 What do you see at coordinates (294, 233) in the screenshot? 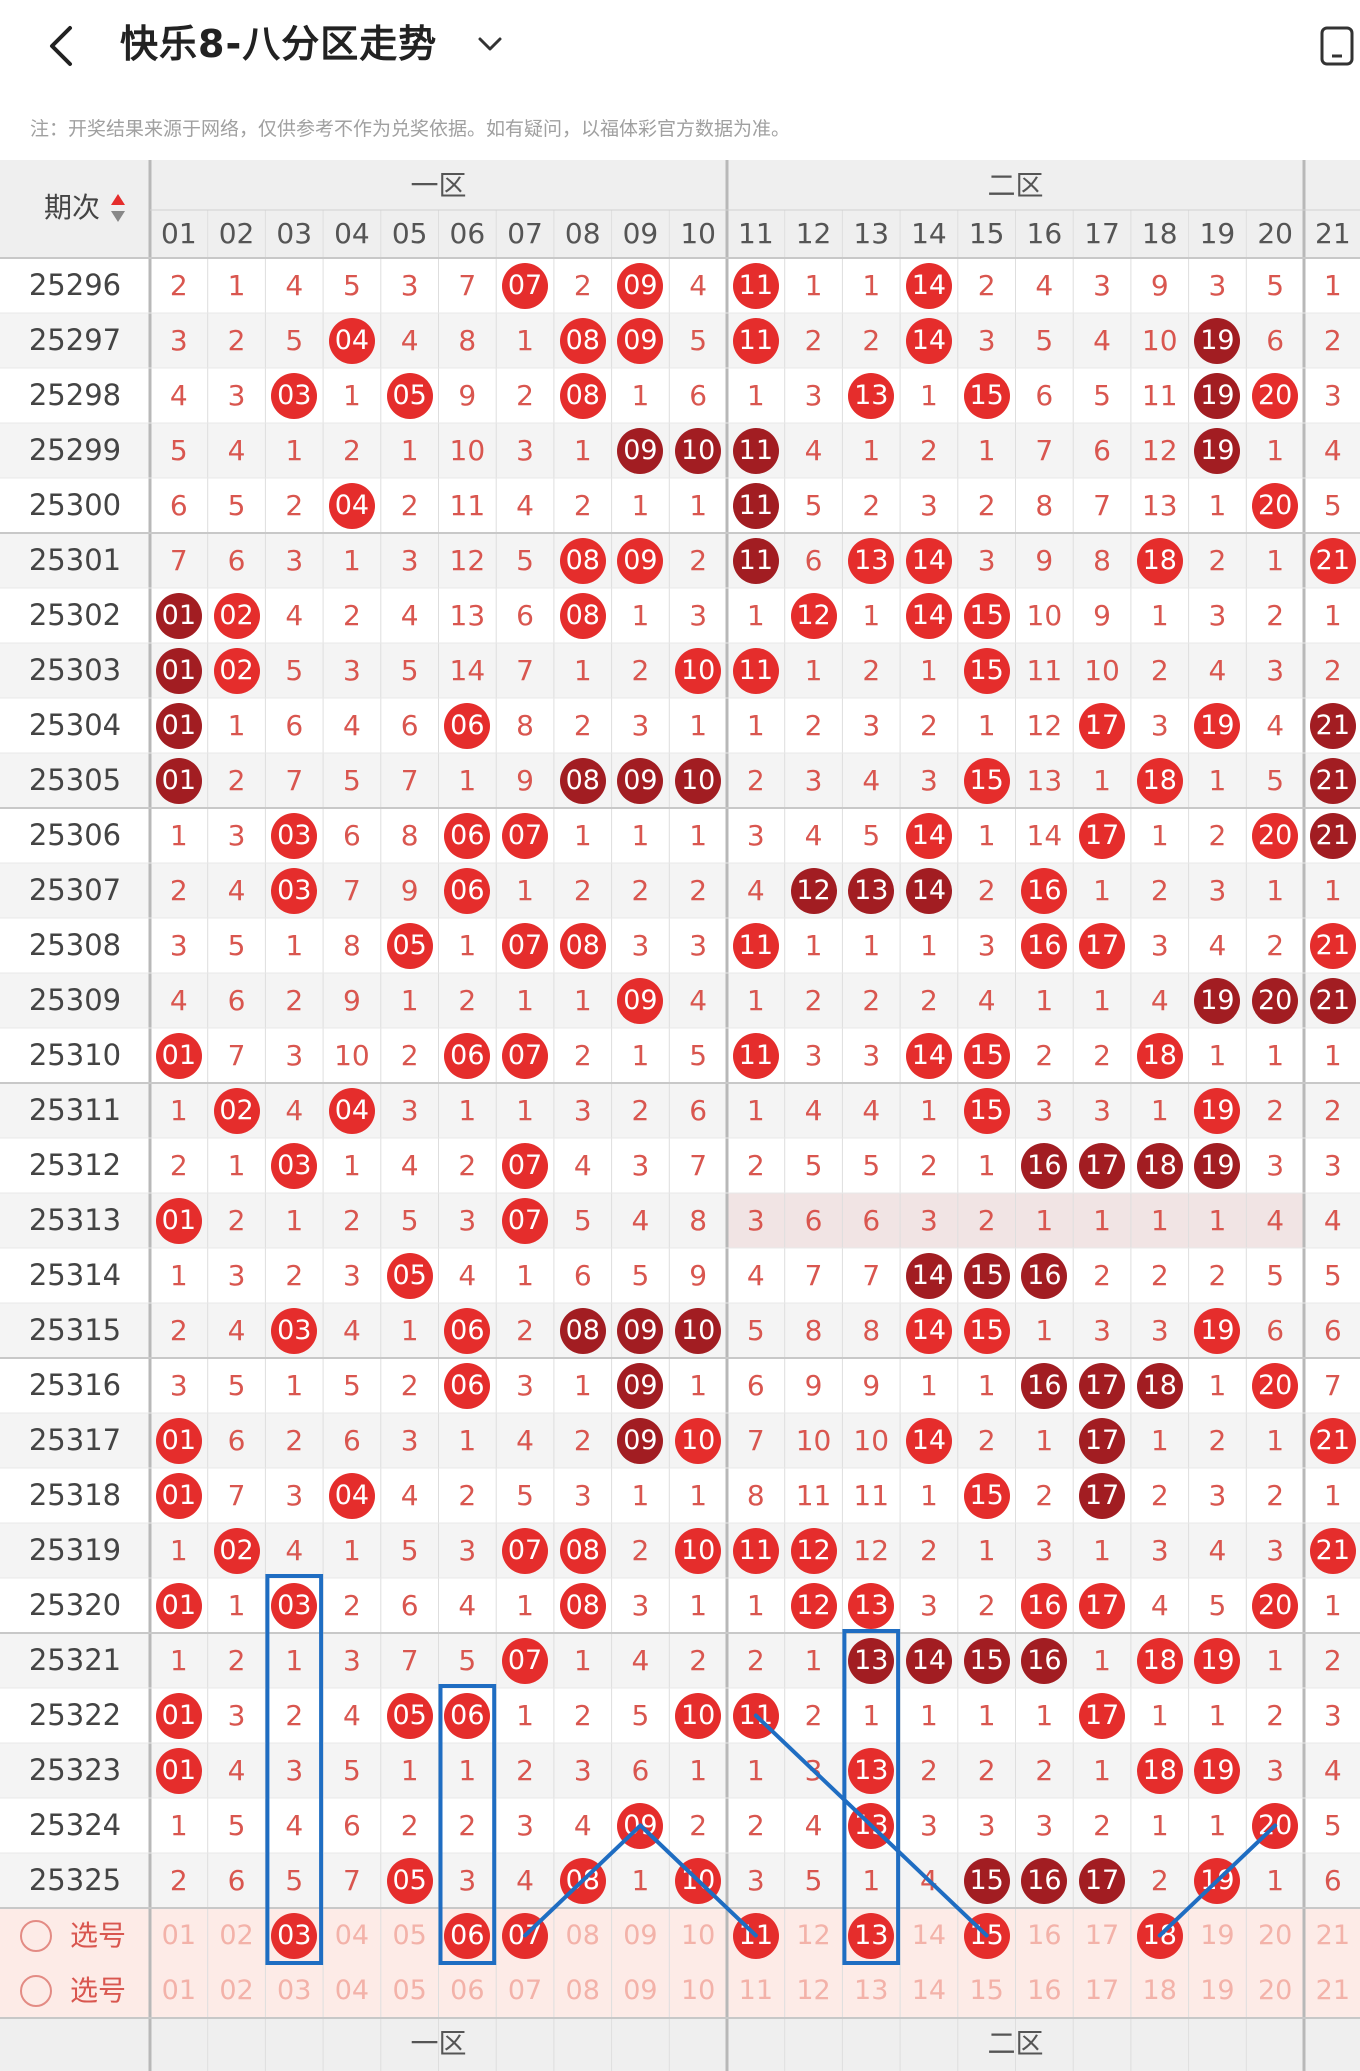
I see `column-header-03: 03` at bounding box center [294, 233].